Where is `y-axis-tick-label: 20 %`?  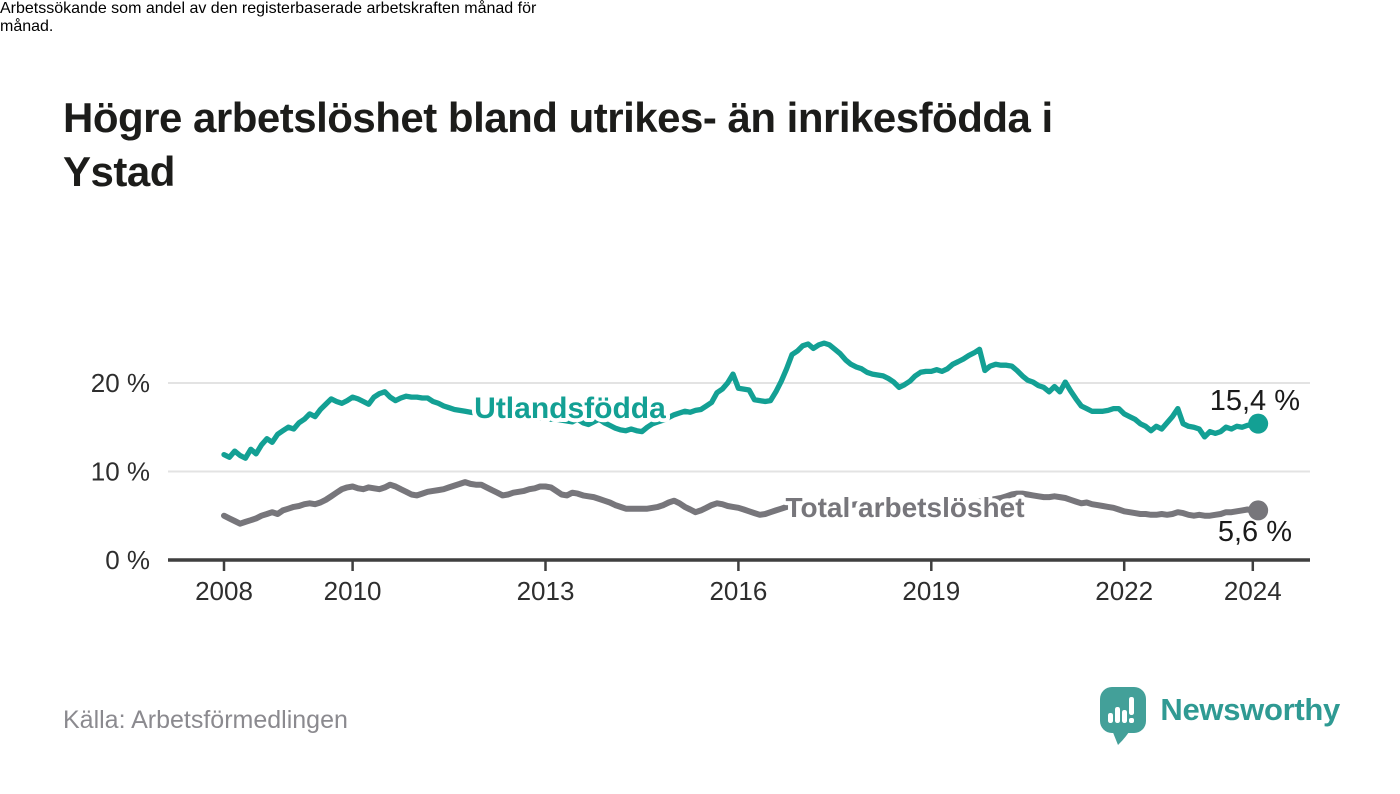
y-axis-tick-label: 20 % is located at coordinates (120, 383).